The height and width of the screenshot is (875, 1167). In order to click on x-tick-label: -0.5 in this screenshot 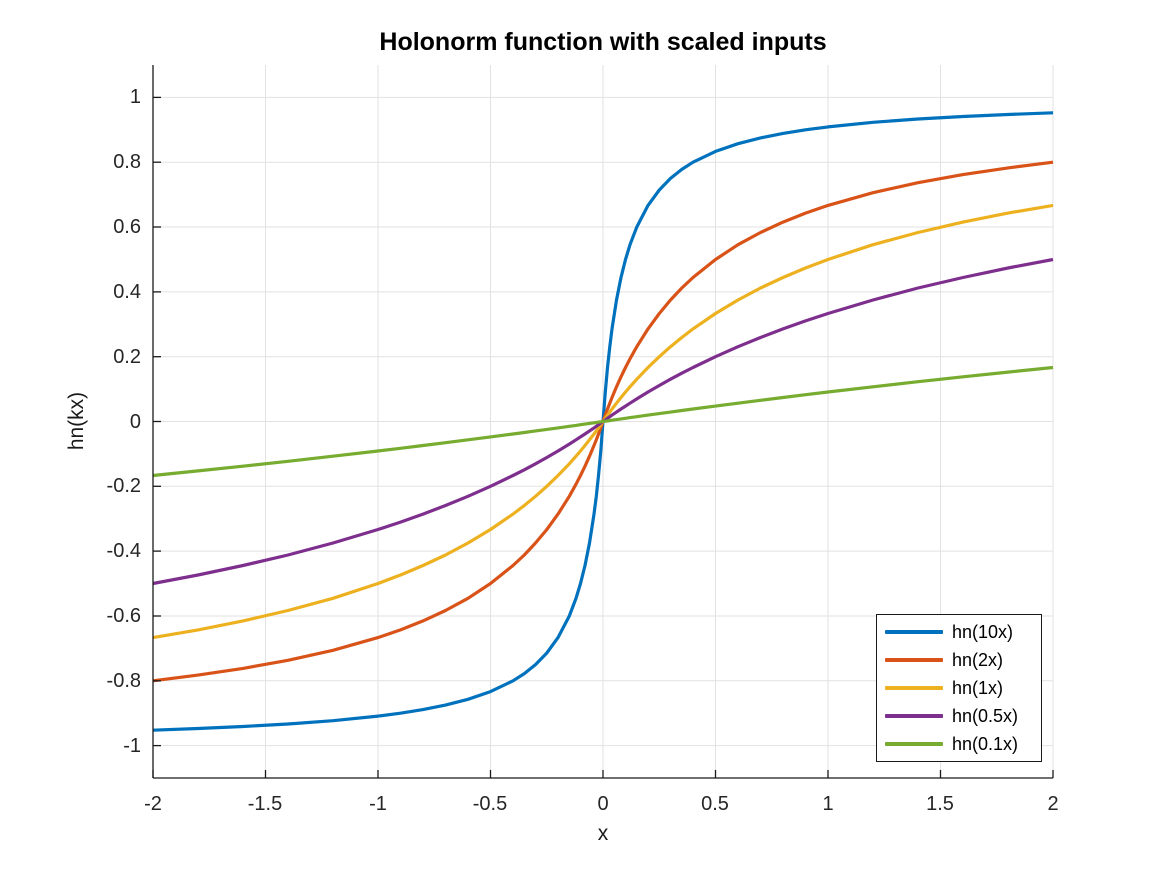, I will do `click(490, 804)`.